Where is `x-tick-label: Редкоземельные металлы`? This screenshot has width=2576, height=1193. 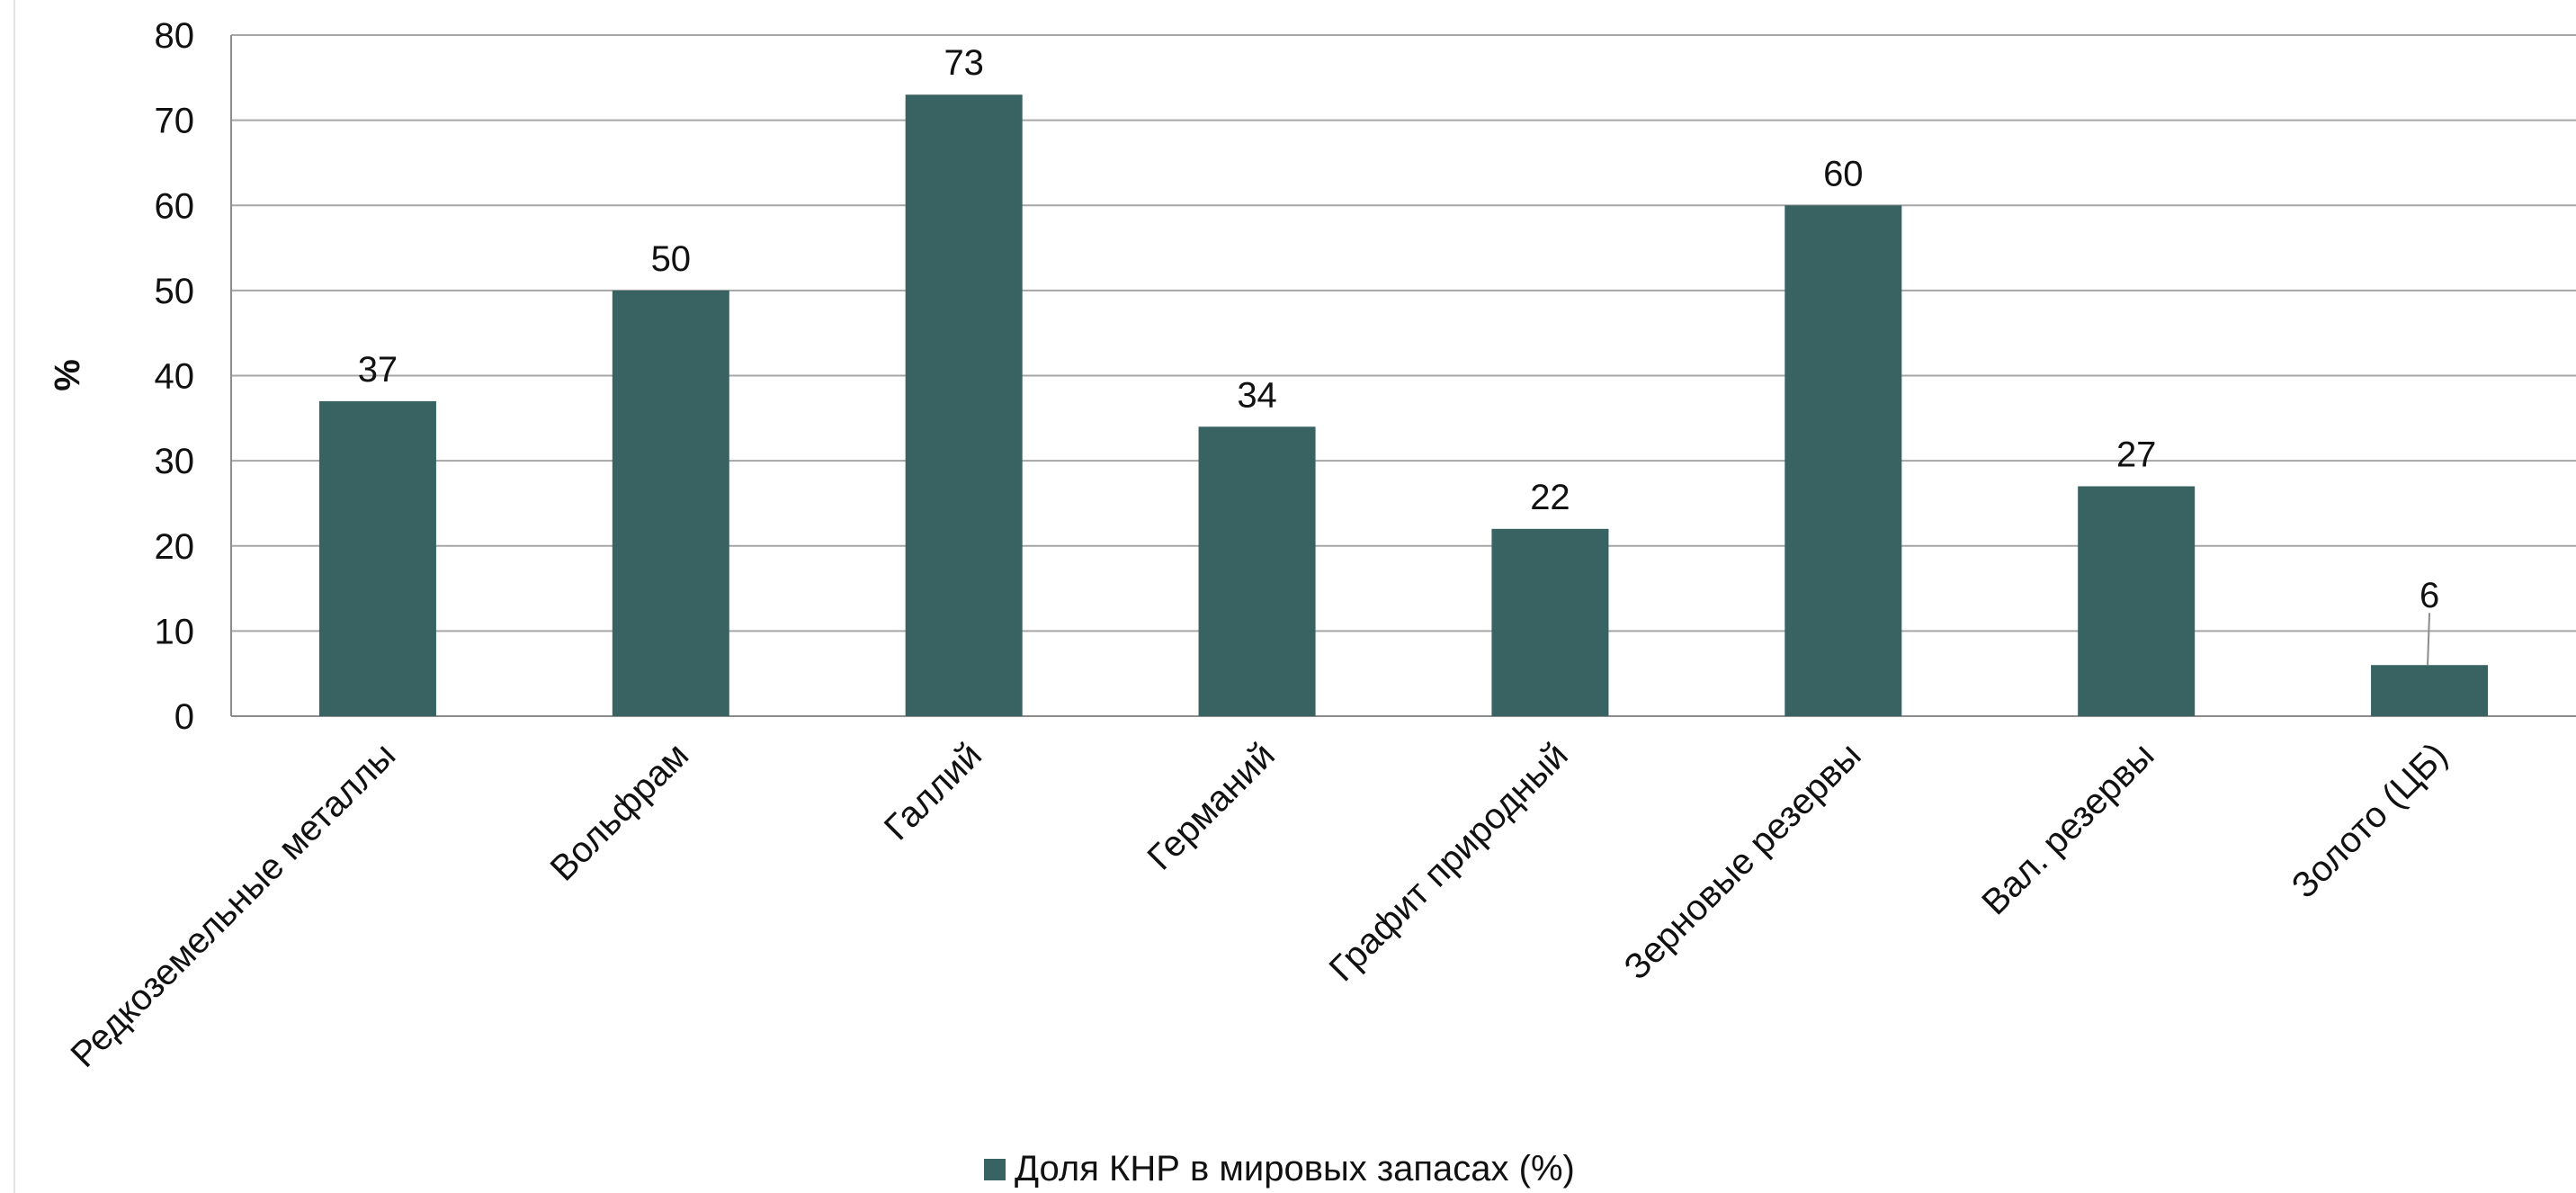 x-tick-label: Редкоземельные металлы is located at coordinates (234, 905).